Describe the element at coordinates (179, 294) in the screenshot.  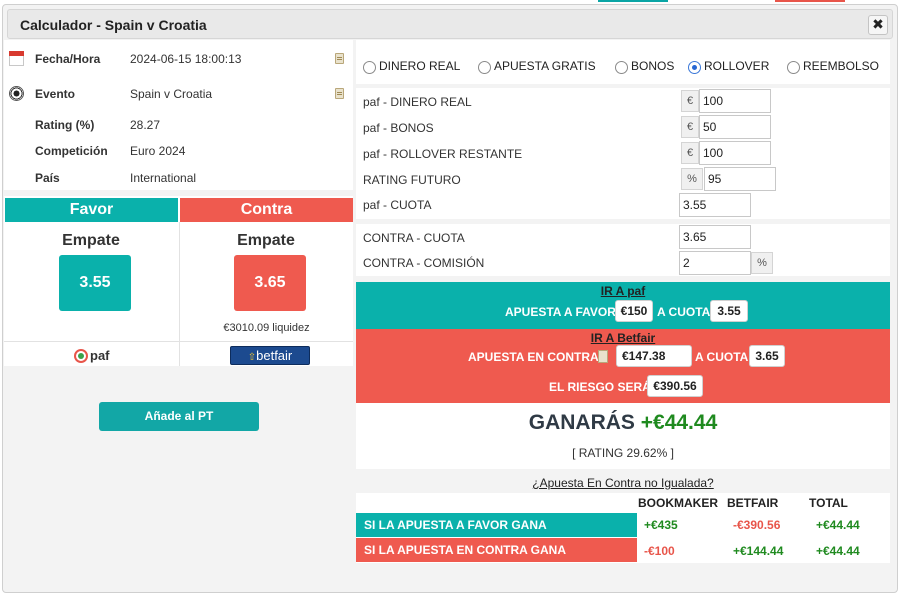
I see `panel-divider` at that location.